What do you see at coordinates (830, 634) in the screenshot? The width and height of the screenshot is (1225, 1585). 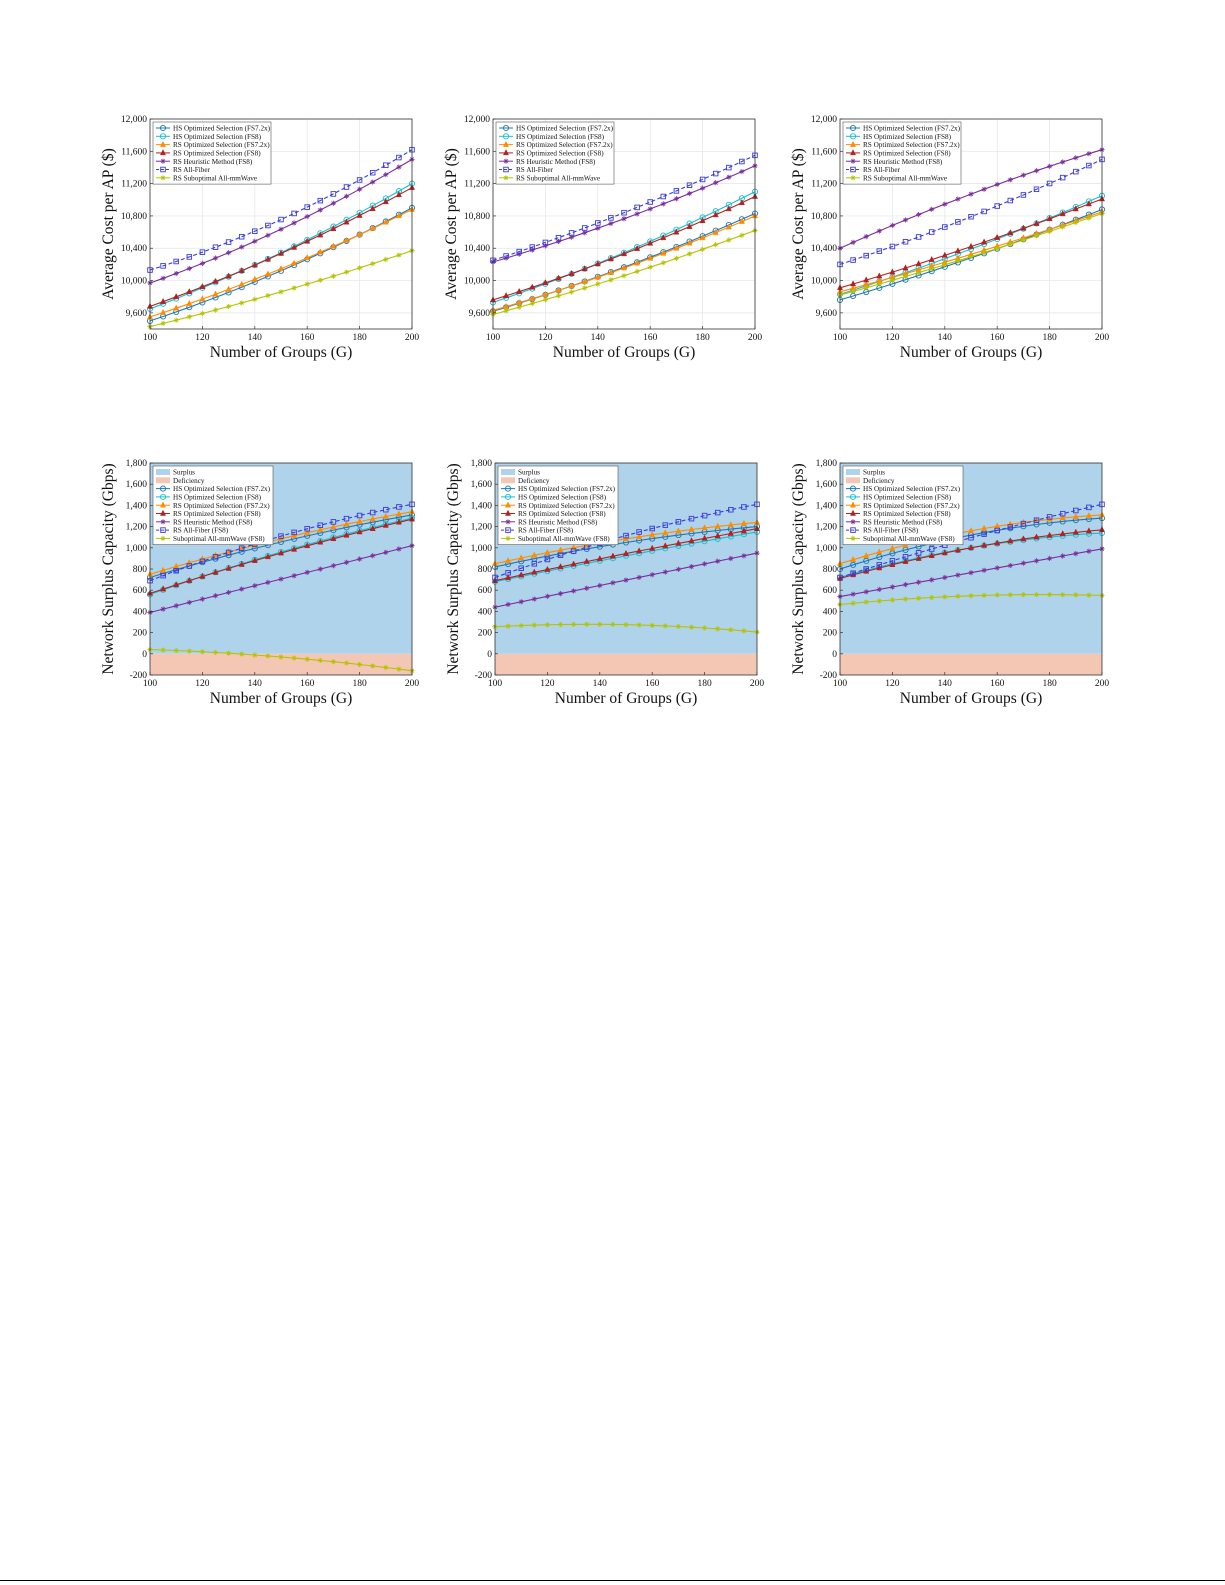 I see `y-tick-label: 200` at bounding box center [830, 634].